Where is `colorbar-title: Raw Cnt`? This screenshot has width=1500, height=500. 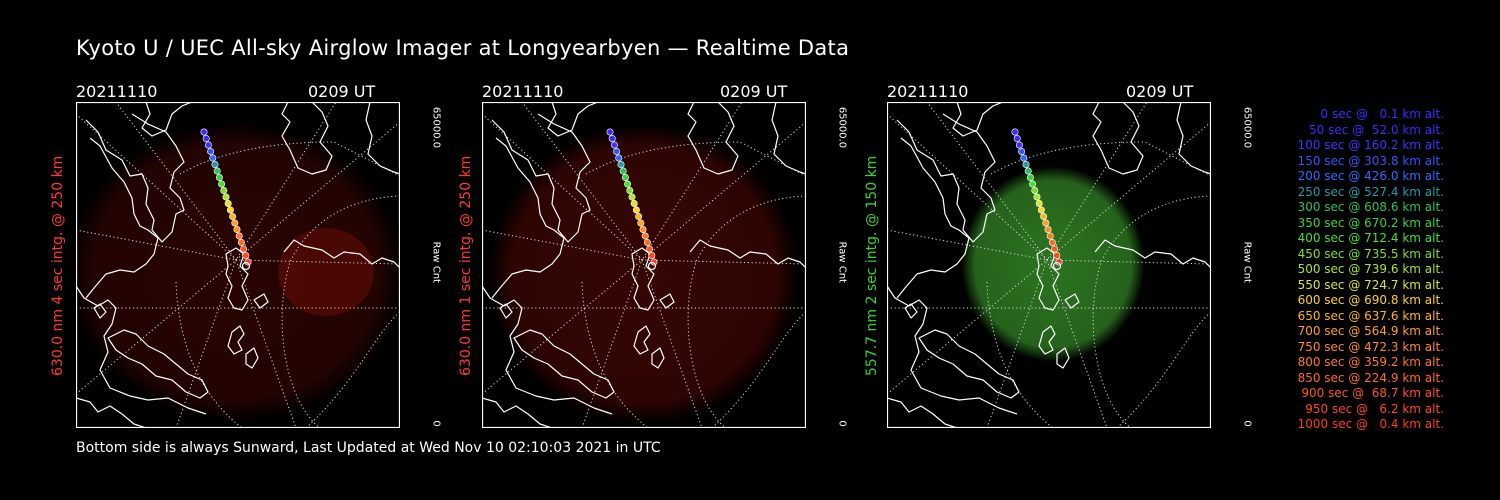
colorbar-title: Raw Cnt is located at coordinates (436, 262).